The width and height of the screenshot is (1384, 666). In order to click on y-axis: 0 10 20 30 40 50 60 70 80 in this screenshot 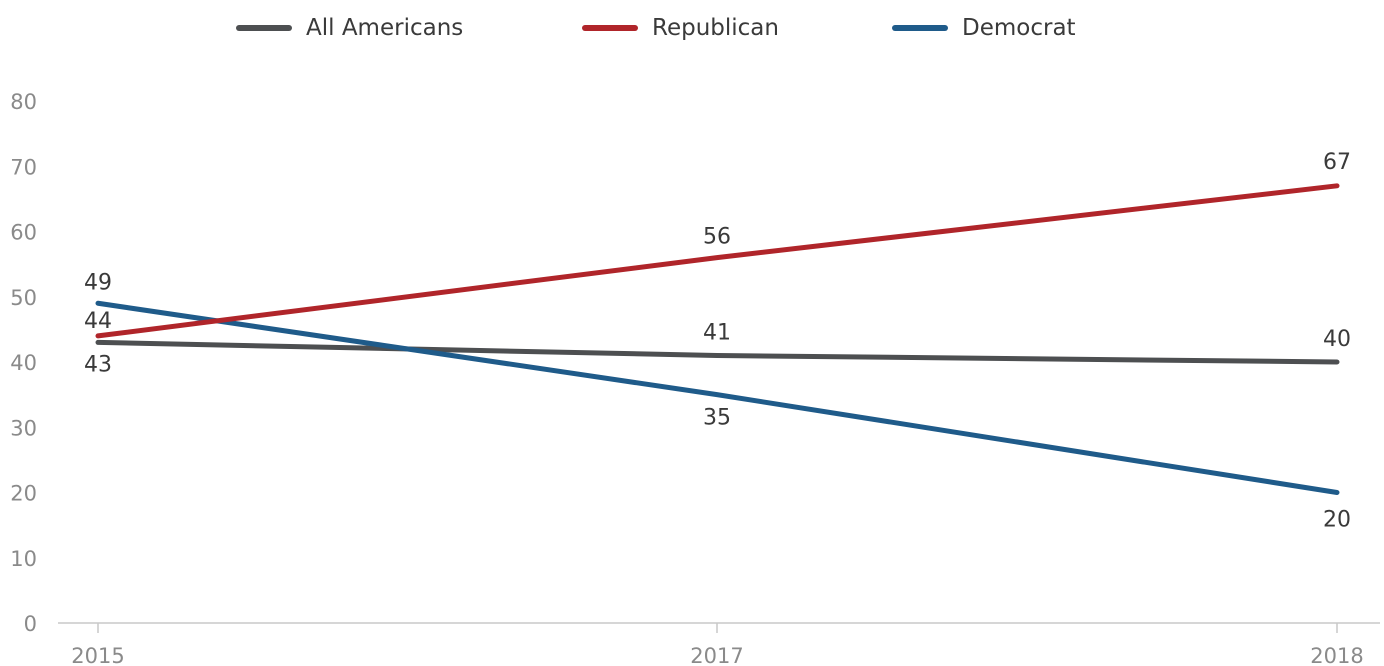, I will do `click(23, 363)`.